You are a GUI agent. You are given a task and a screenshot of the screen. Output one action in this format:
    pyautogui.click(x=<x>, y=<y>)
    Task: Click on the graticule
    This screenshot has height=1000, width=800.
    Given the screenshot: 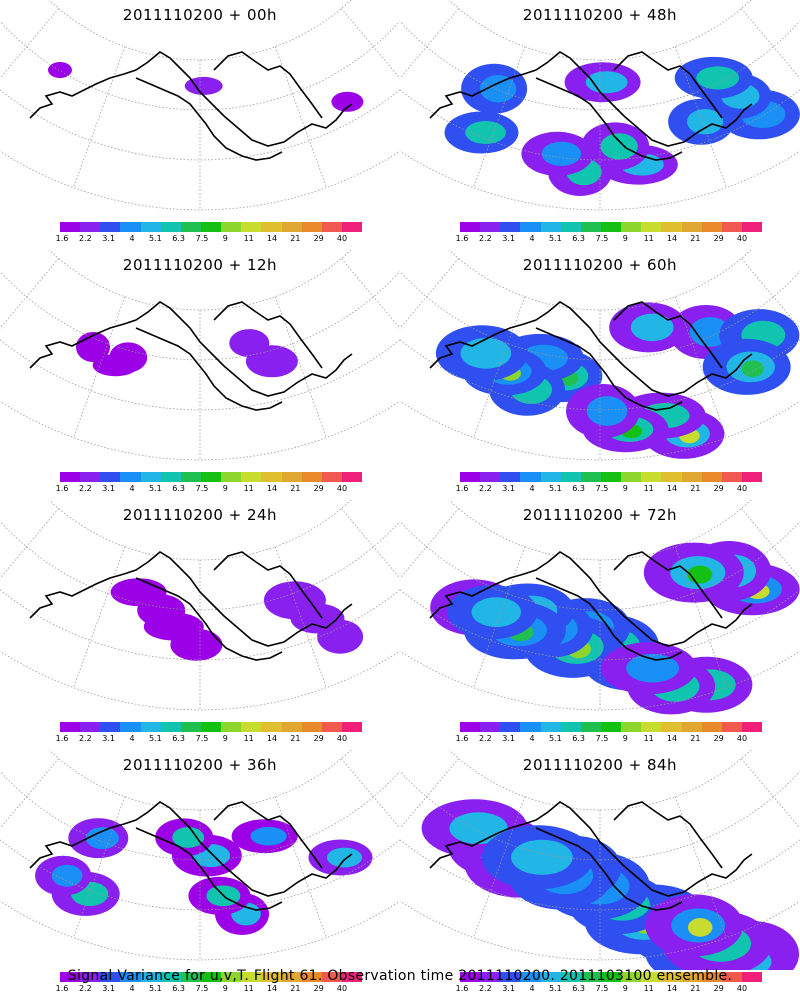 What is the action you would take?
    pyautogui.click(x=200, y=105)
    